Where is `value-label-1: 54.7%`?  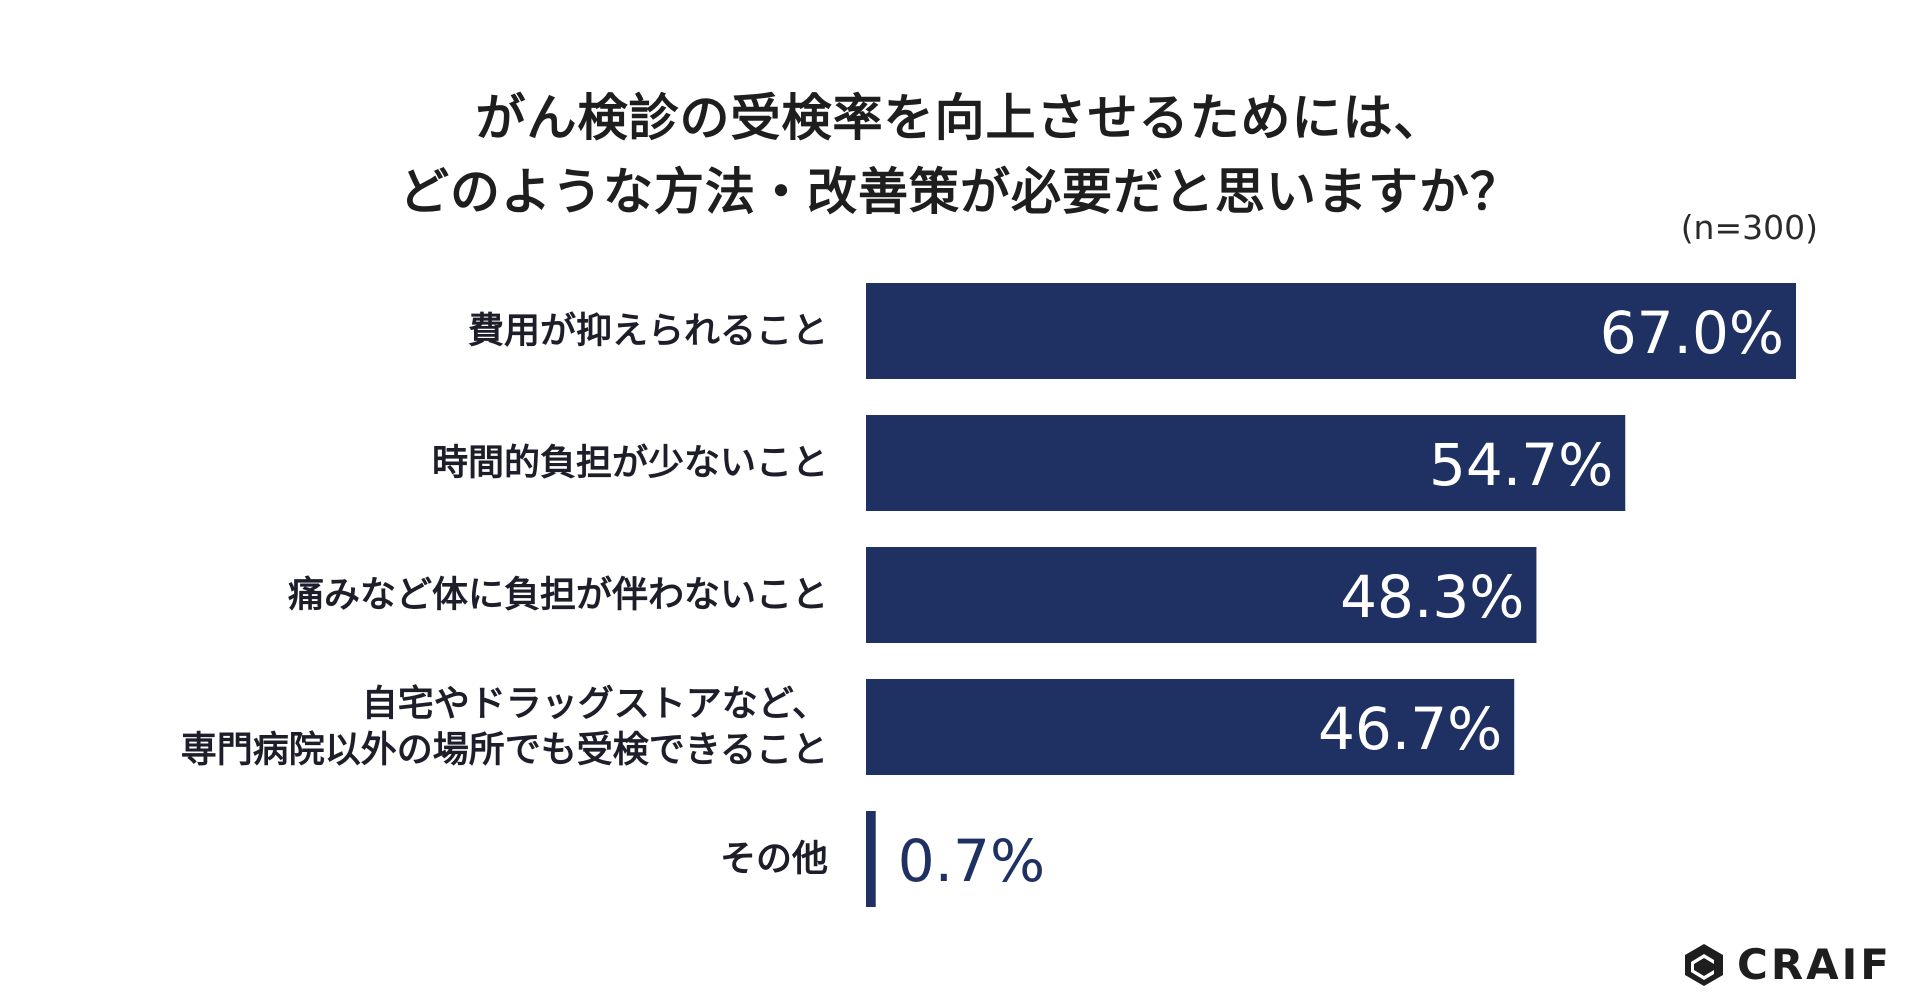 value-label-1: 54.7% is located at coordinates (1521, 465).